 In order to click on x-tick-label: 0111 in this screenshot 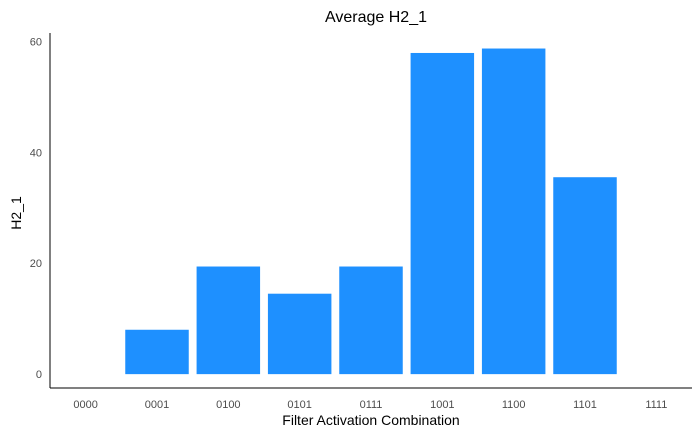, I will do `click(371, 405)`.